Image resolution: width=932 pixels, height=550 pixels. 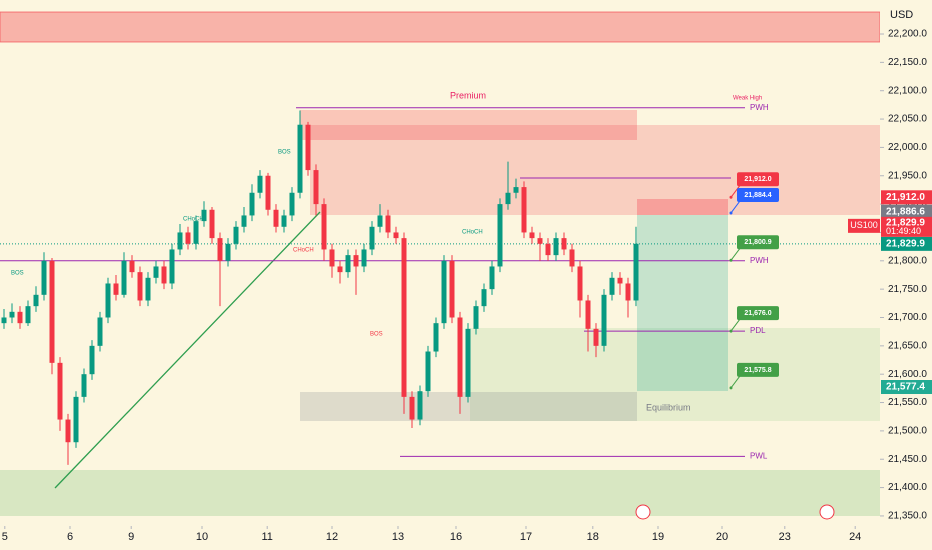 What do you see at coordinates (303, 251) in the screenshot?
I see `annotation: CHoCH` at bounding box center [303, 251].